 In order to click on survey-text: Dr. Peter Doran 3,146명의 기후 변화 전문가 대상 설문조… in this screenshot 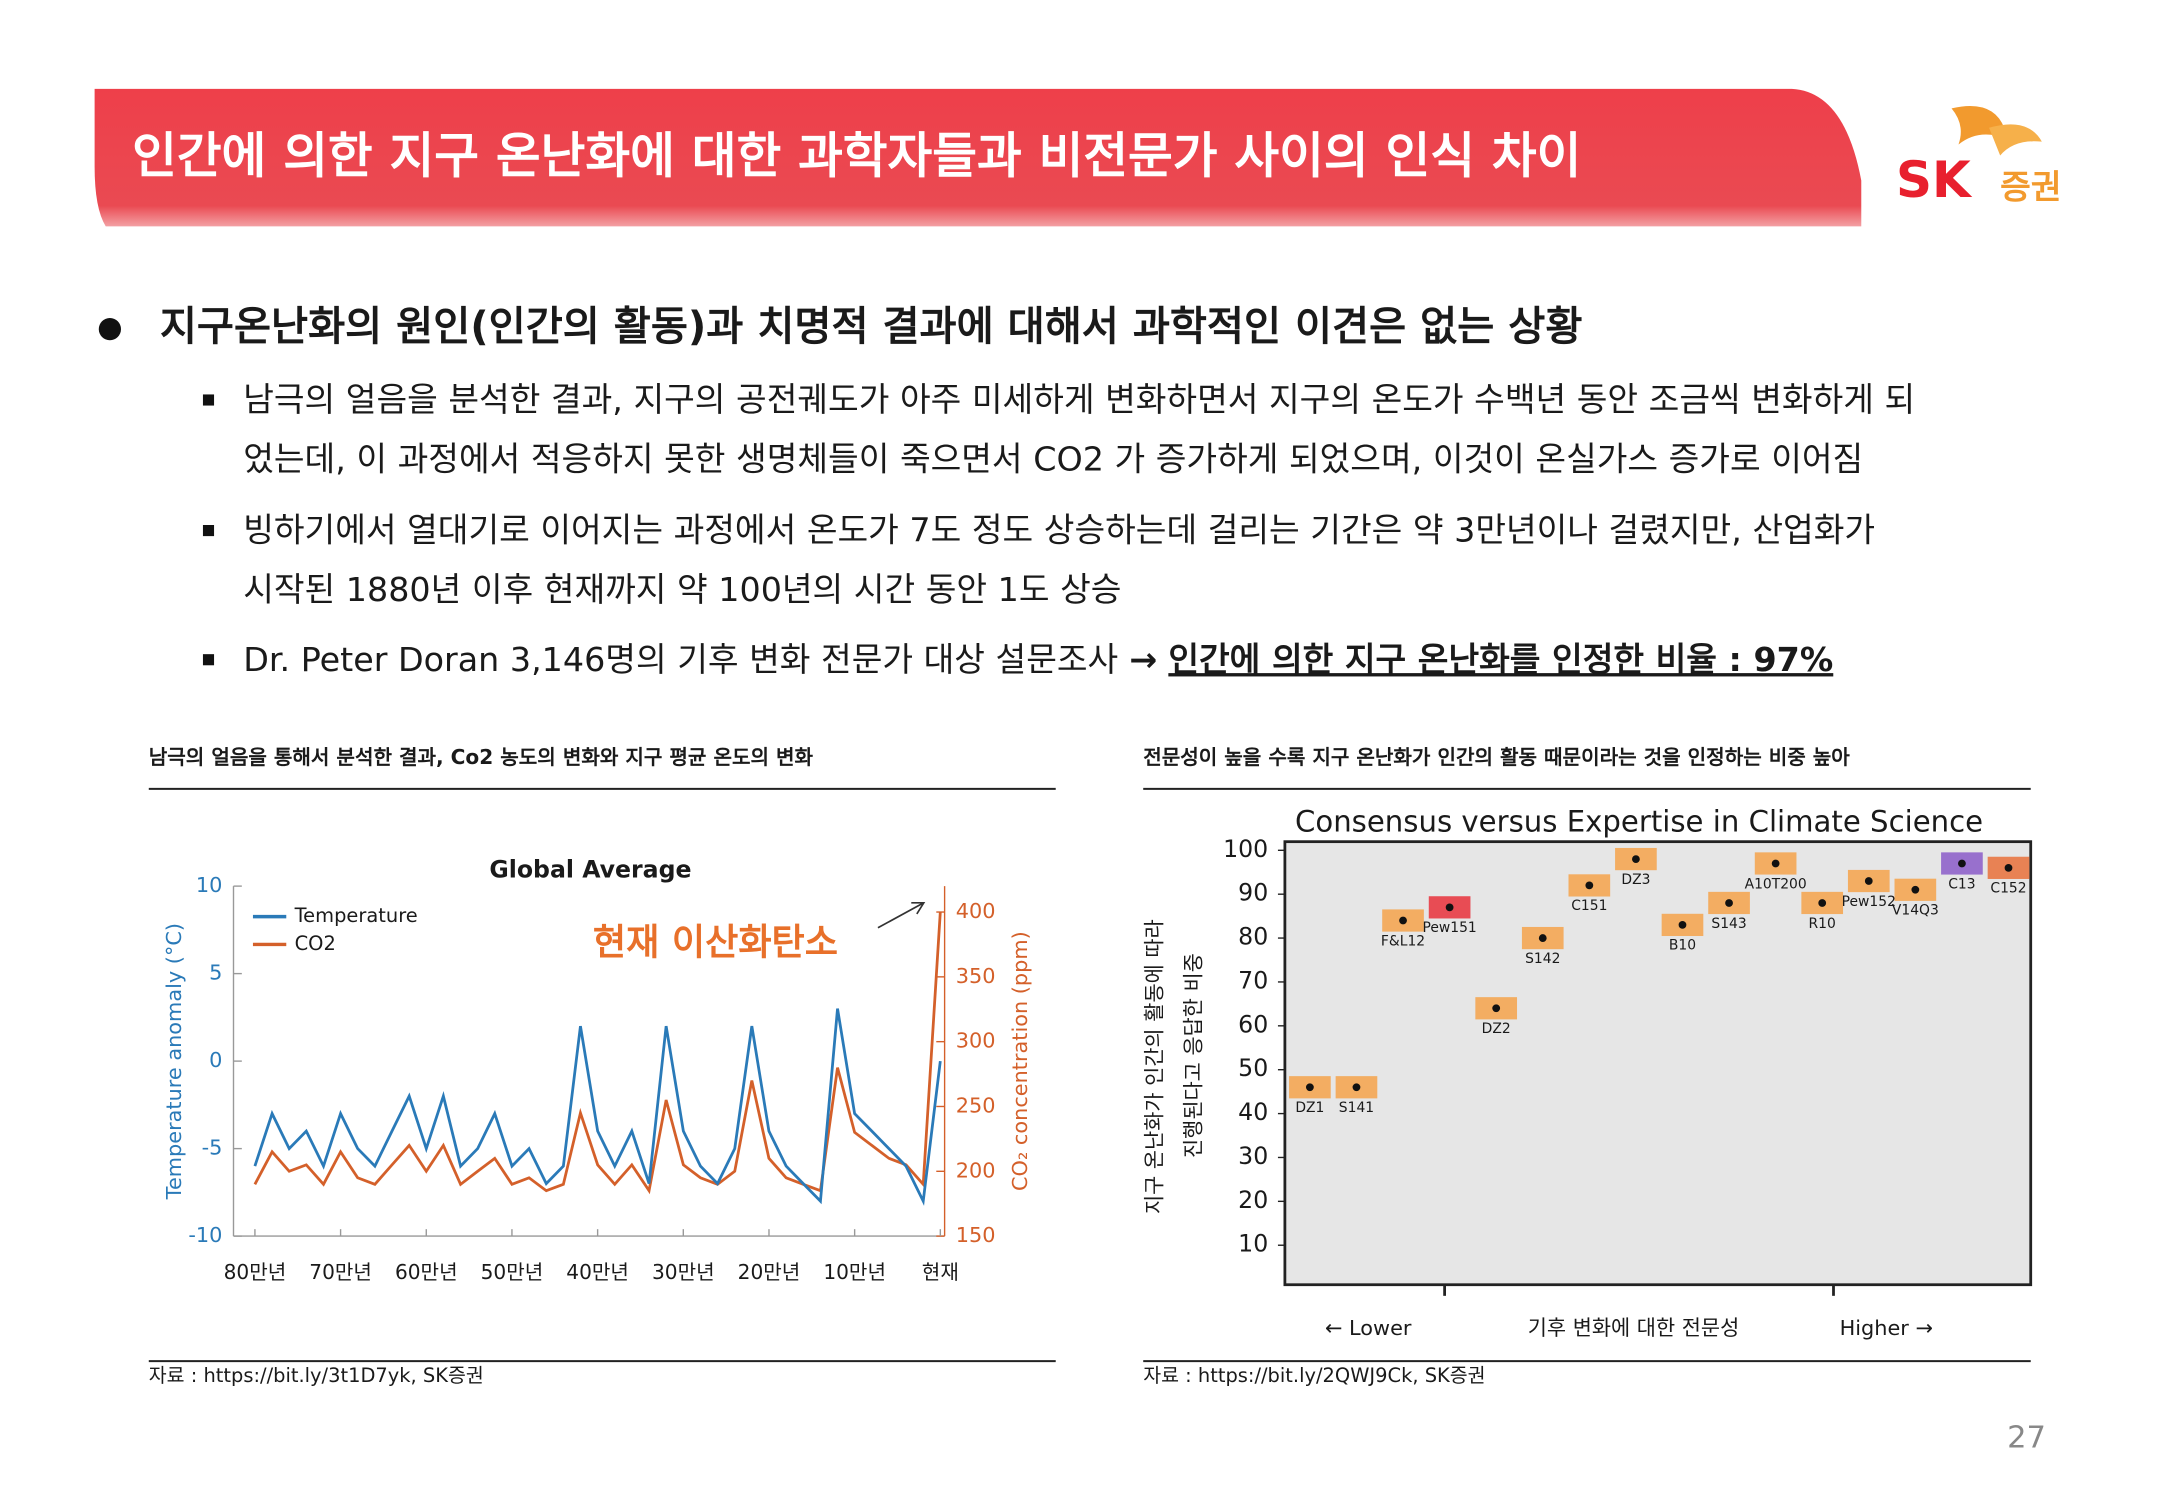, I will do `click(680, 659)`.